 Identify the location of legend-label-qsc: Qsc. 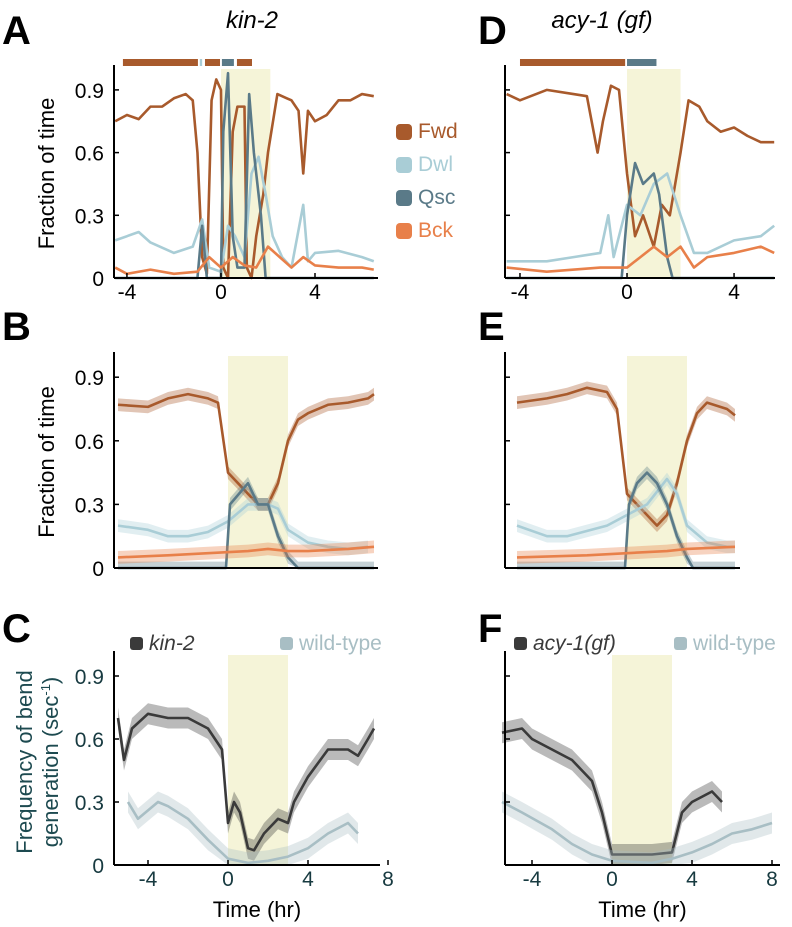
(436, 197).